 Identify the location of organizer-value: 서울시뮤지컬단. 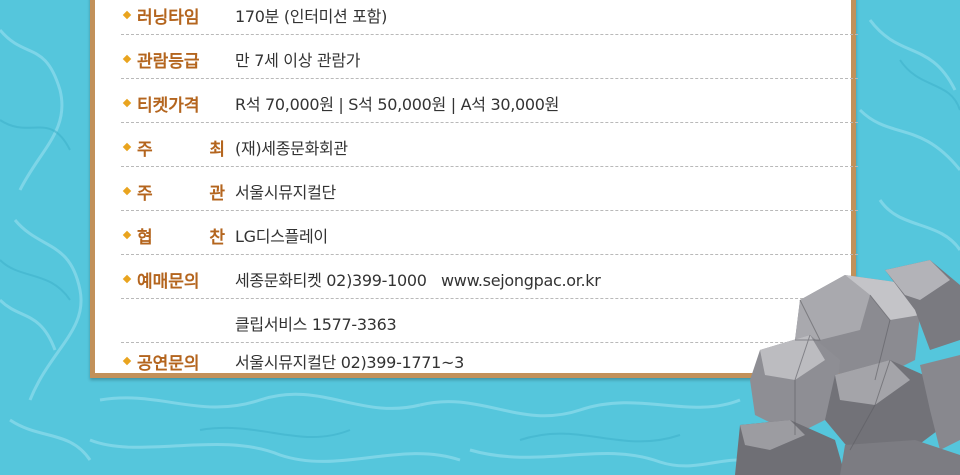
(285, 192).